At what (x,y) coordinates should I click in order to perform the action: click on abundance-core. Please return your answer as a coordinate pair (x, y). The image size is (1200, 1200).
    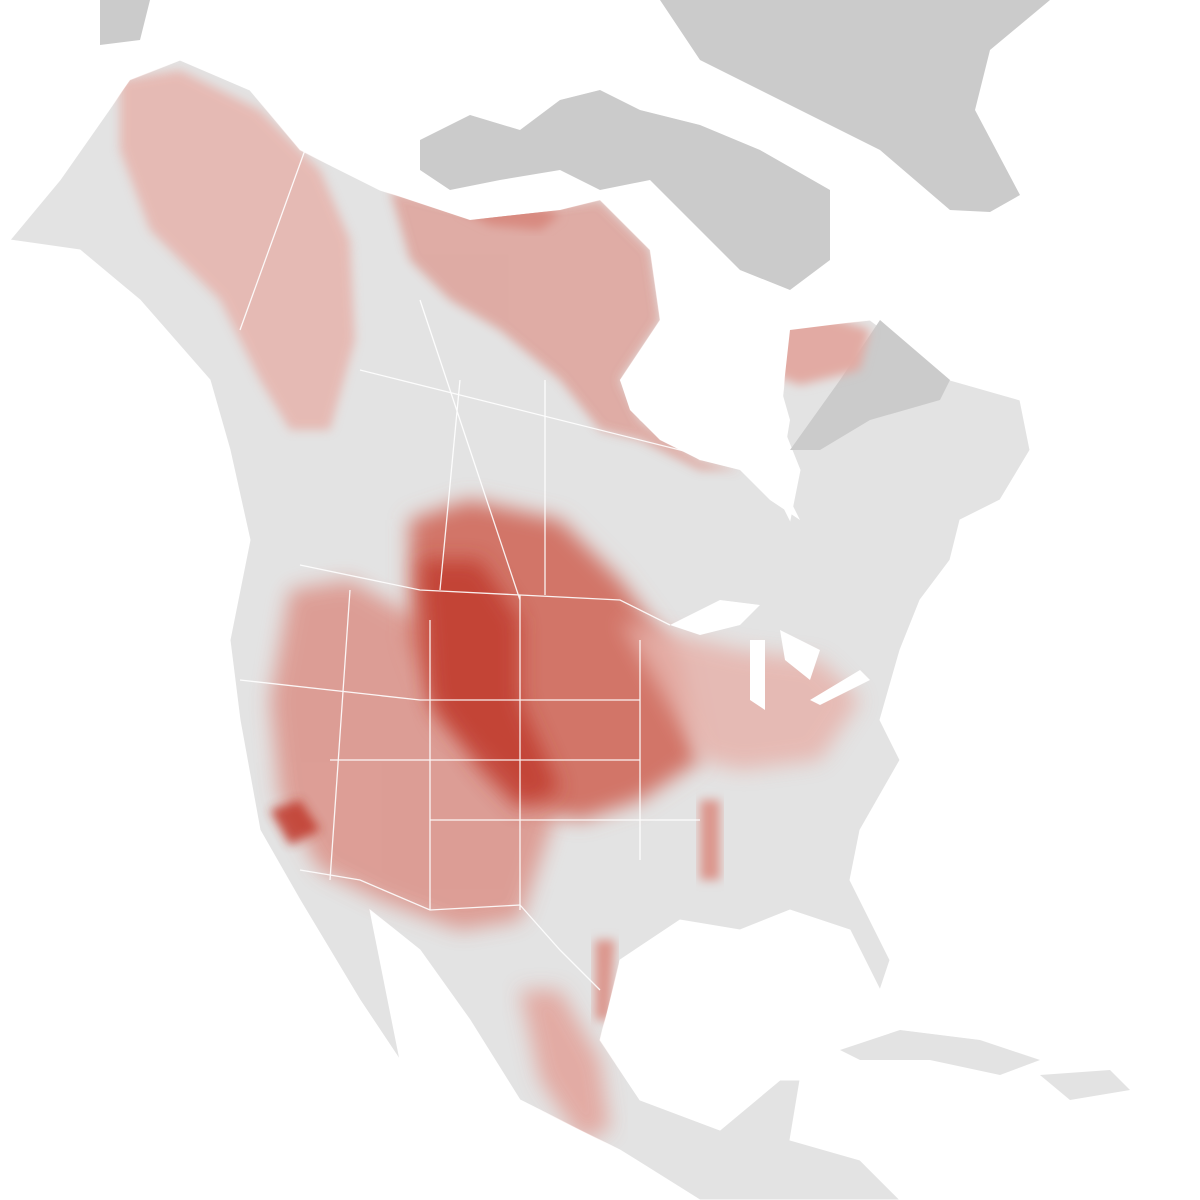
    Looking at the image, I should click on (490, 685).